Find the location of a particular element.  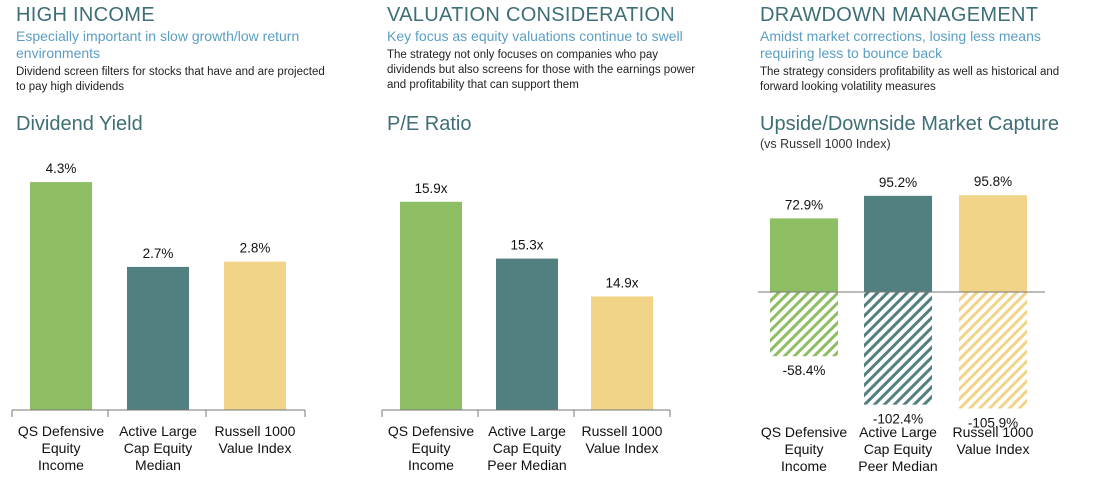

chart-title: P/E Ratio is located at coordinates (429, 124).